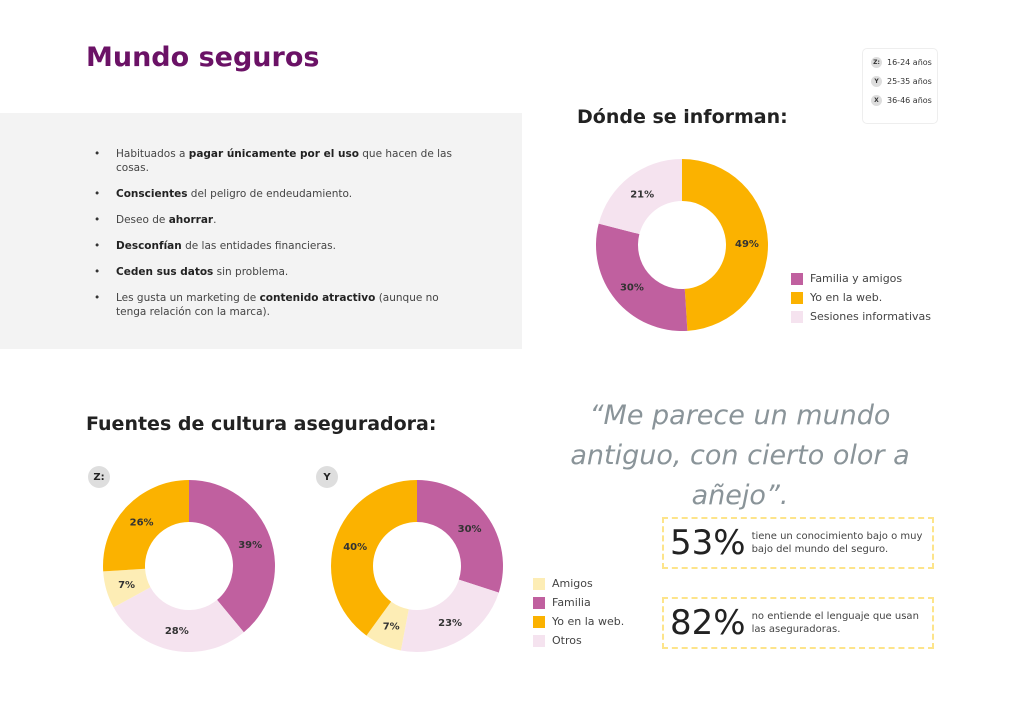 The width and height of the screenshot is (1024, 724). I want to click on legend-label: Sesiones informativas, so click(870, 316).